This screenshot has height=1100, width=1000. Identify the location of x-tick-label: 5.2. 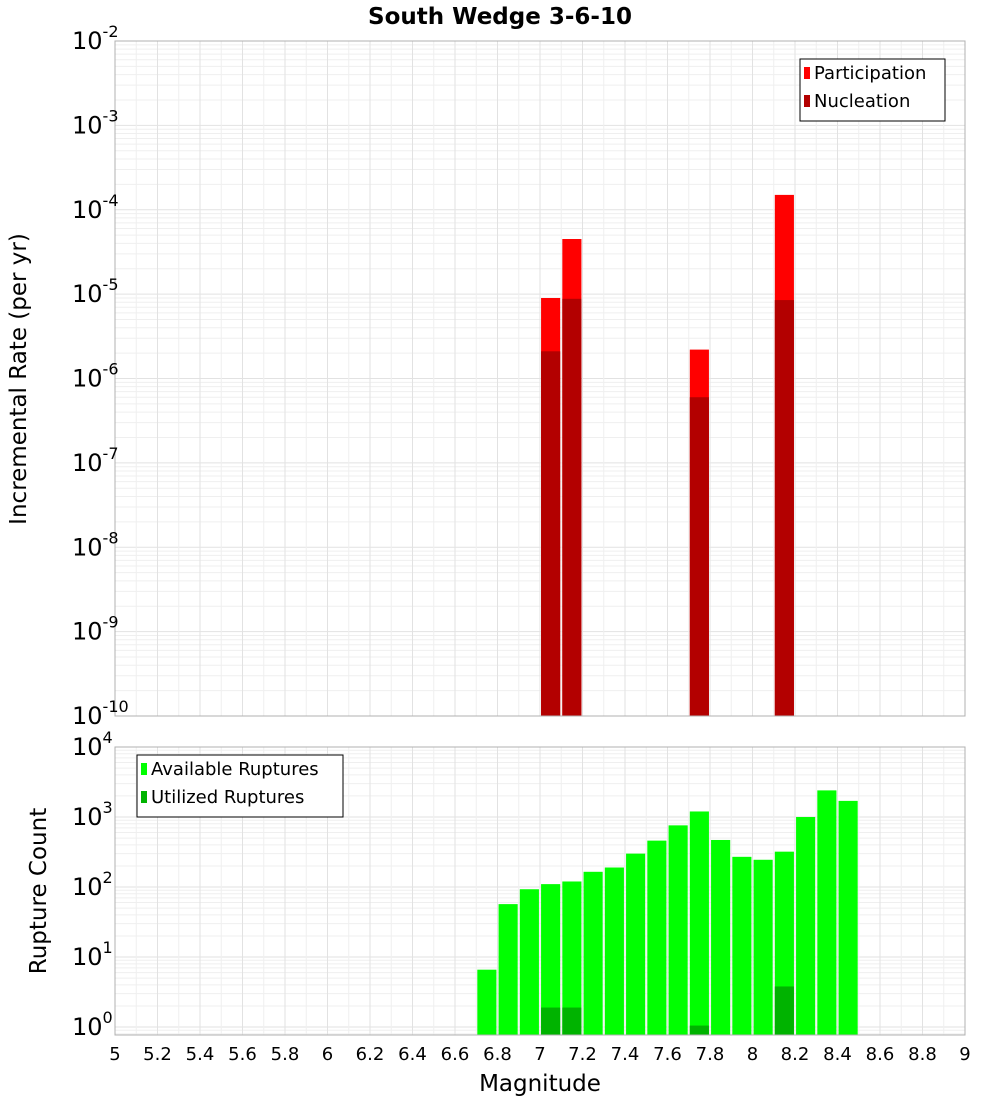
(157, 1054).